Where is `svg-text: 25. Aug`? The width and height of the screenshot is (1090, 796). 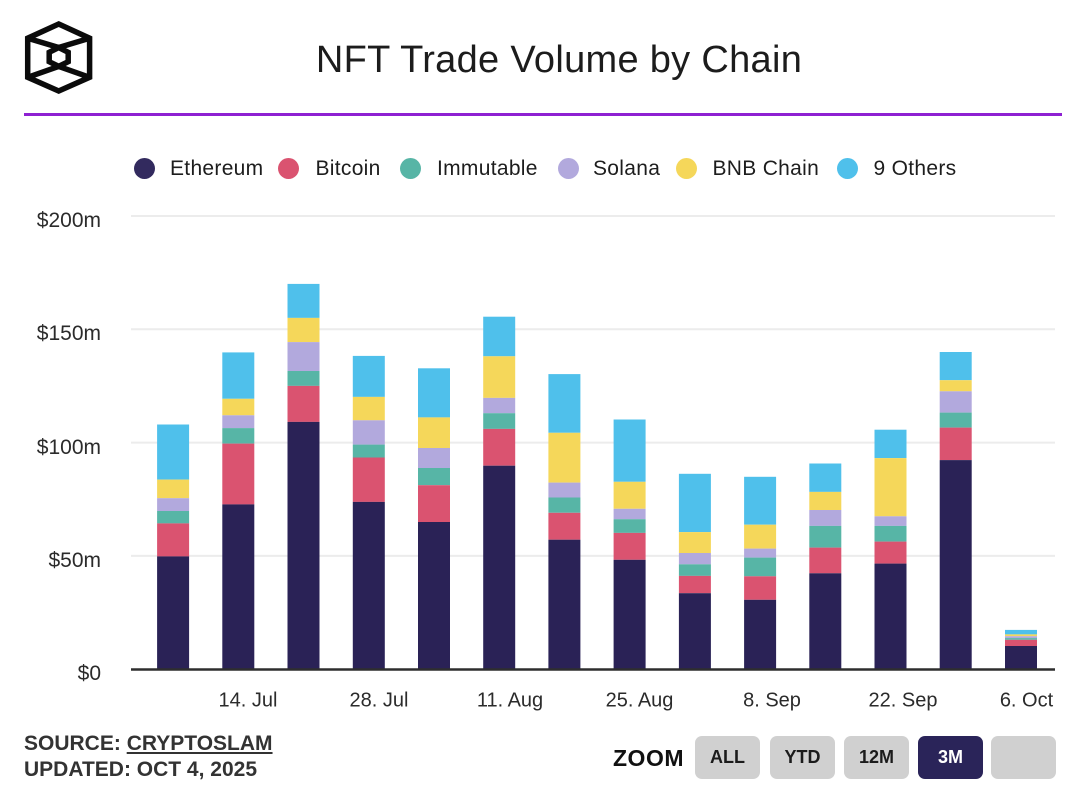
svg-text: 25. Aug is located at coordinates (640, 701).